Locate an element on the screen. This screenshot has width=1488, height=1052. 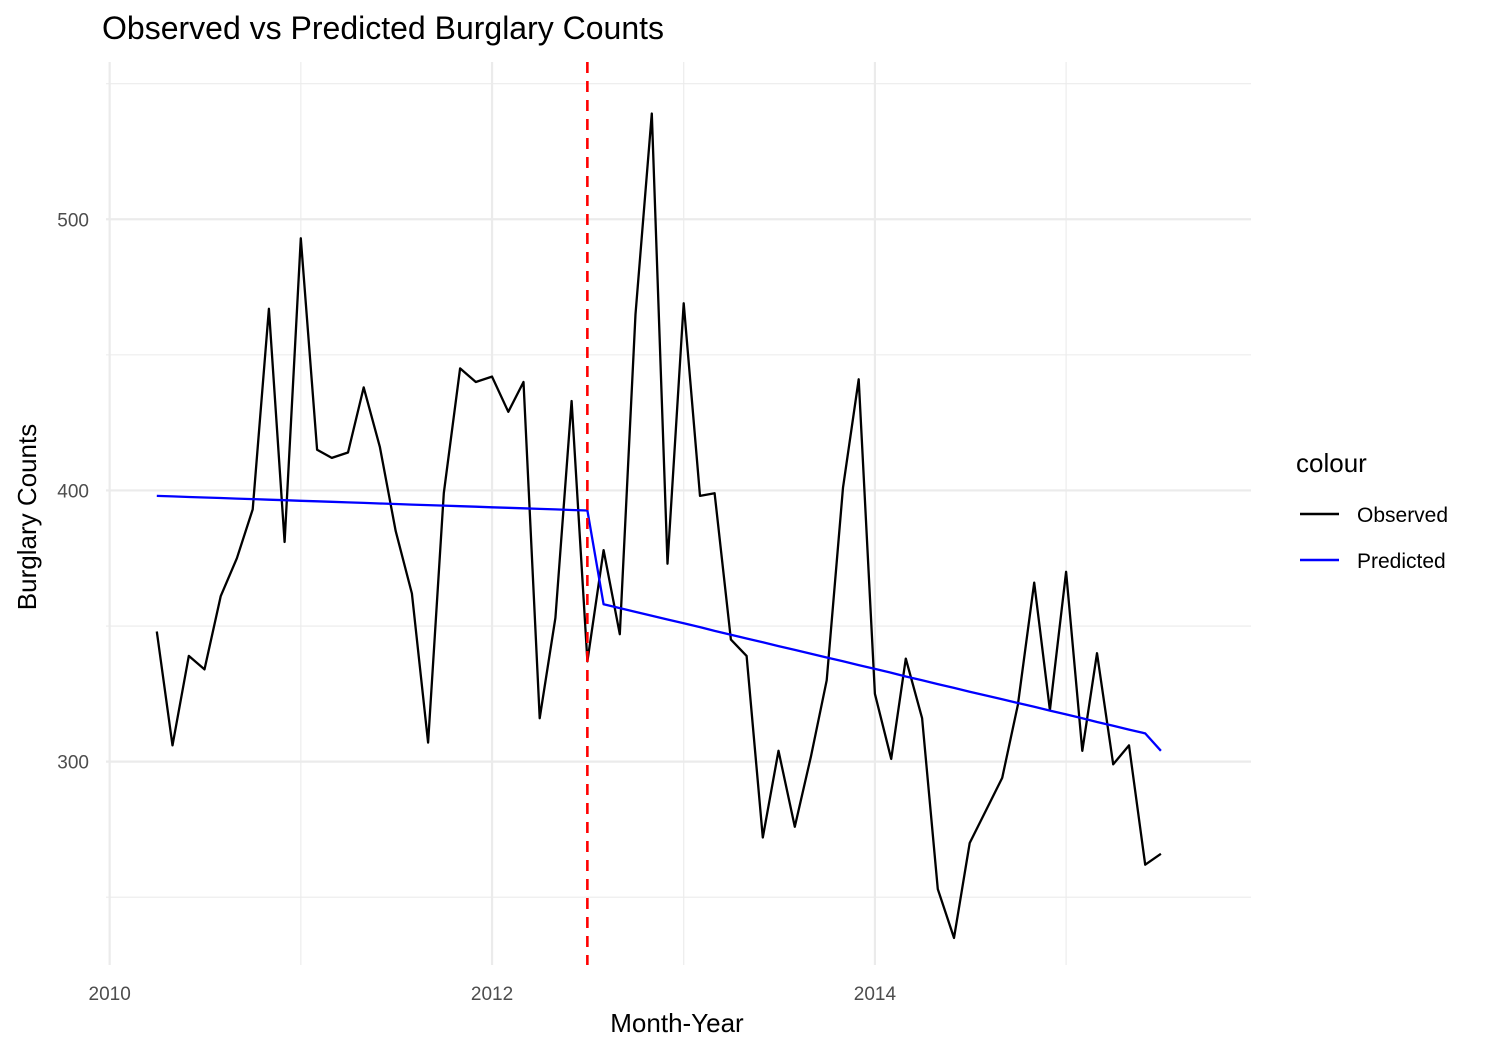
y-tick-label: 300 is located at coordinates (73, 763).